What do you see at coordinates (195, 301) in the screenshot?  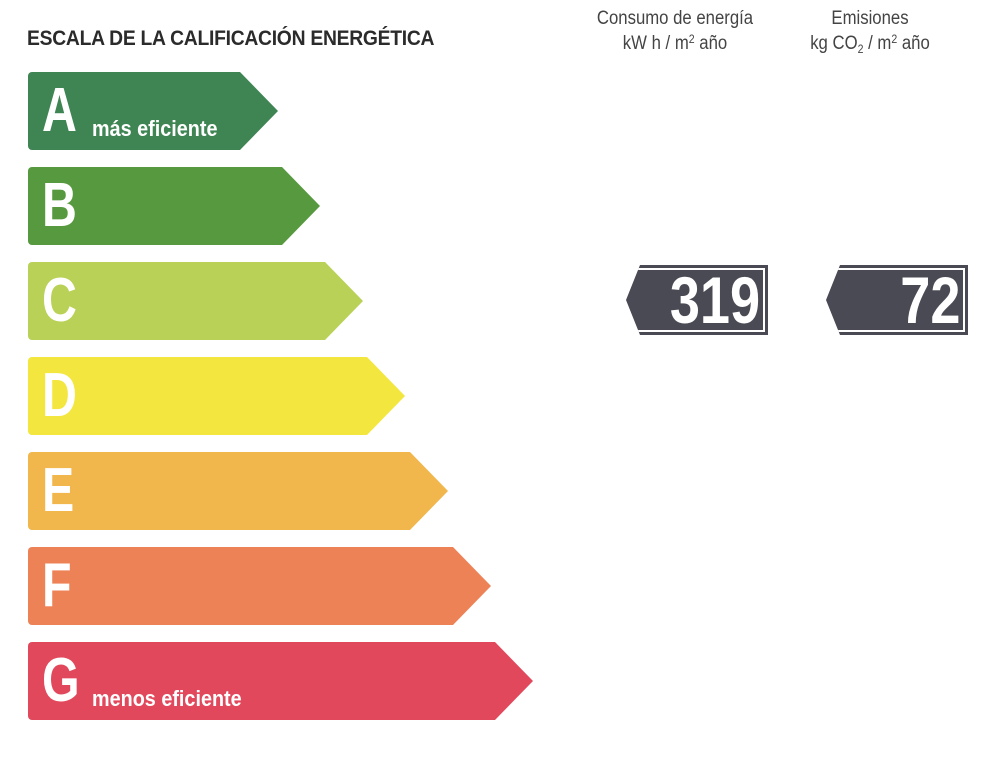 I see `scale-bar-c: C` at bounding box center [195, 301].